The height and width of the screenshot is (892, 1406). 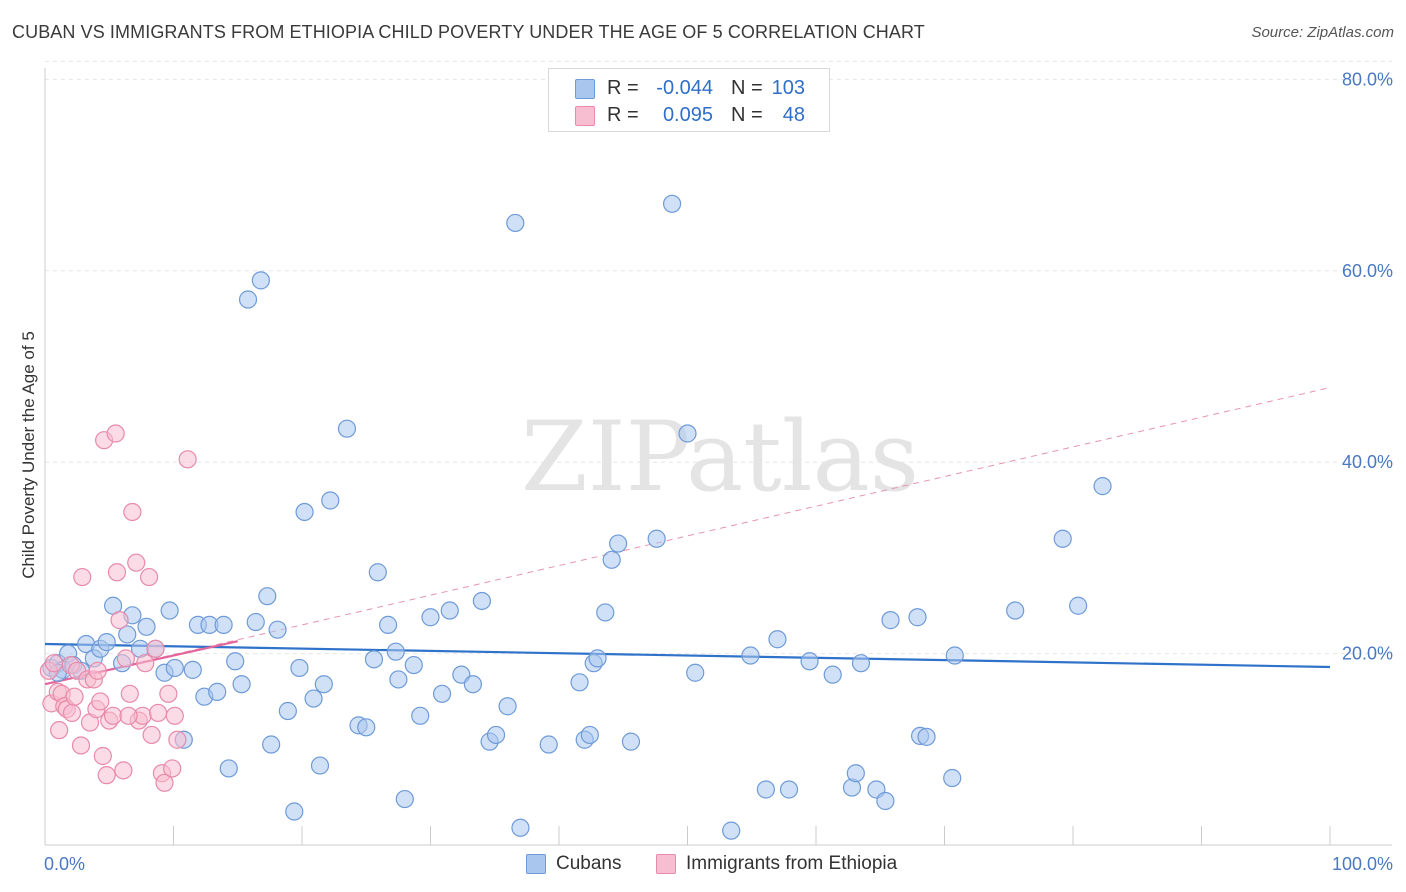 What do you see at coordinates (623, 88) in the screenshot?
I see `r-label: R =` at bounding box center [623, 88].